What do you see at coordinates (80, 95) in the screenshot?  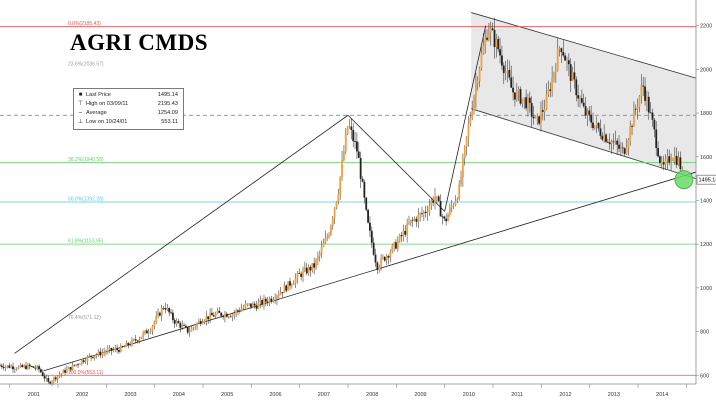 I see `legend-symbol: ■` at bounding box center [80, 95].